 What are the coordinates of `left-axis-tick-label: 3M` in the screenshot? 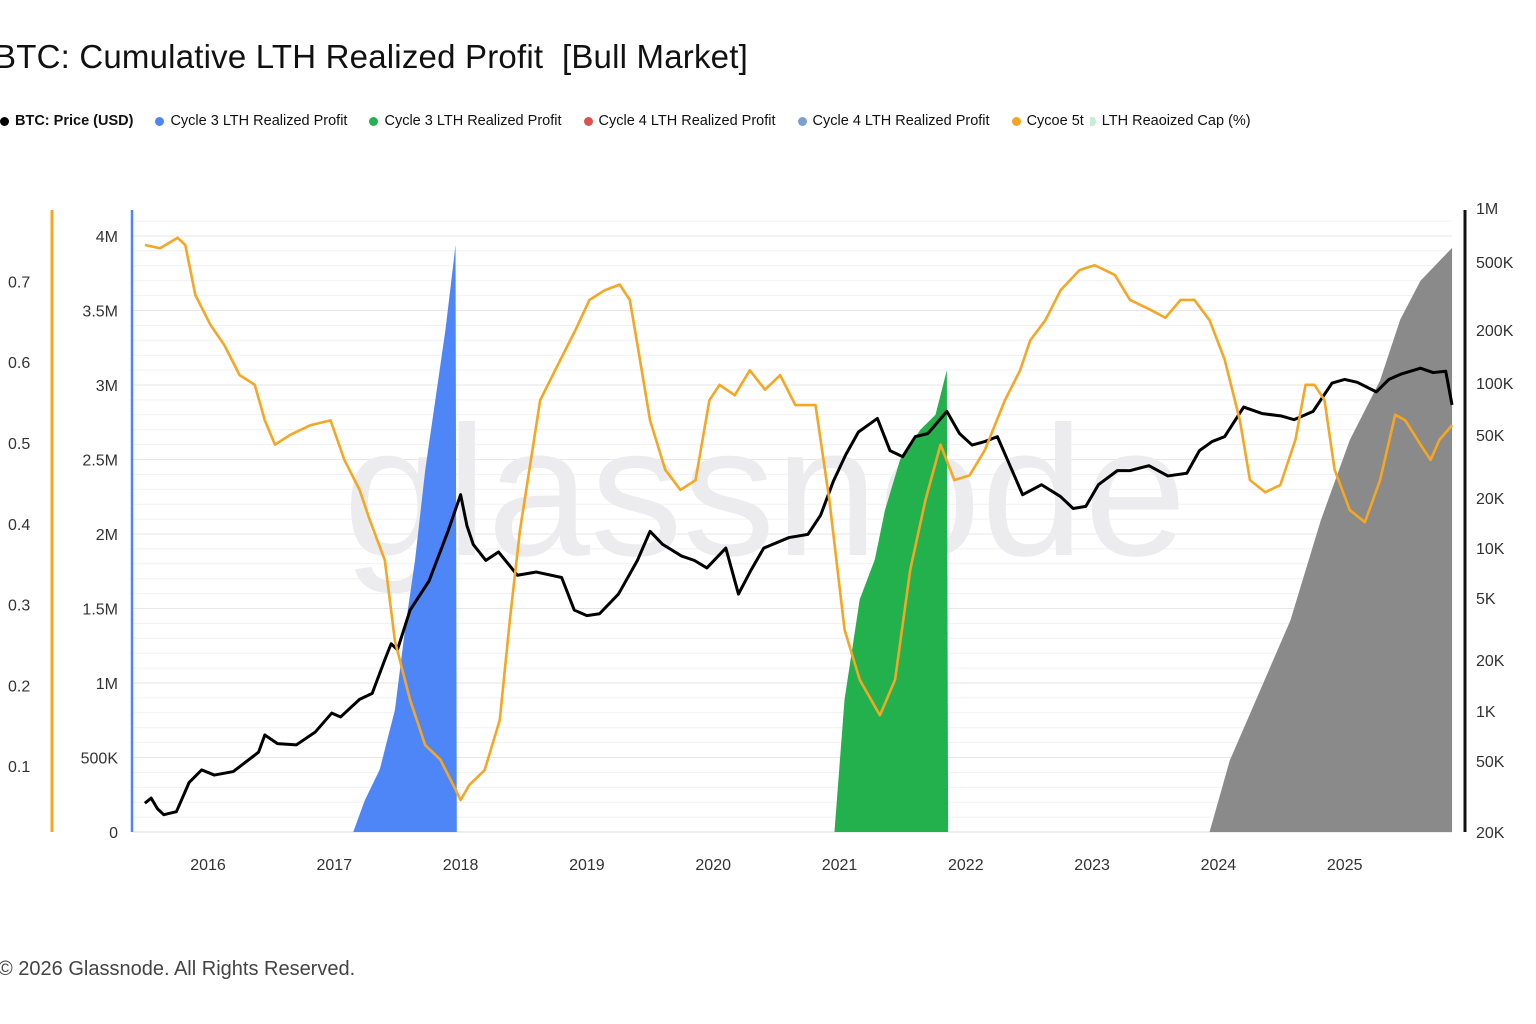 It's located at (107, 386).